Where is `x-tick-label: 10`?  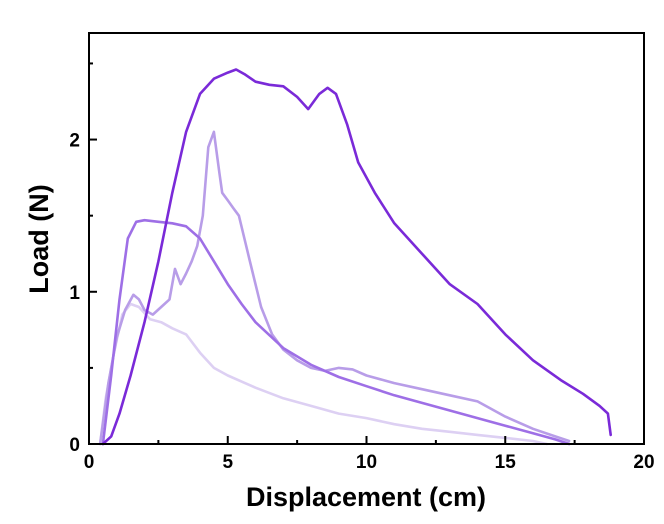 x-tick-label: 10 is located at coordinates (366, 462).